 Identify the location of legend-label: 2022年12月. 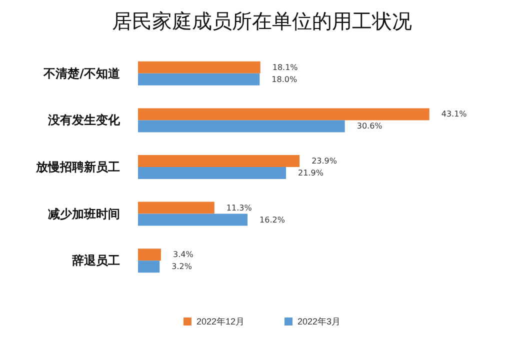
(220, 321).